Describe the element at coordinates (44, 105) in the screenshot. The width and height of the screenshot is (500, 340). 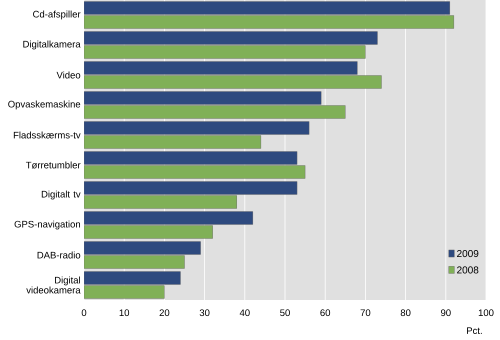
I see `y-tick-label: Opvaskemaskine` at that location.